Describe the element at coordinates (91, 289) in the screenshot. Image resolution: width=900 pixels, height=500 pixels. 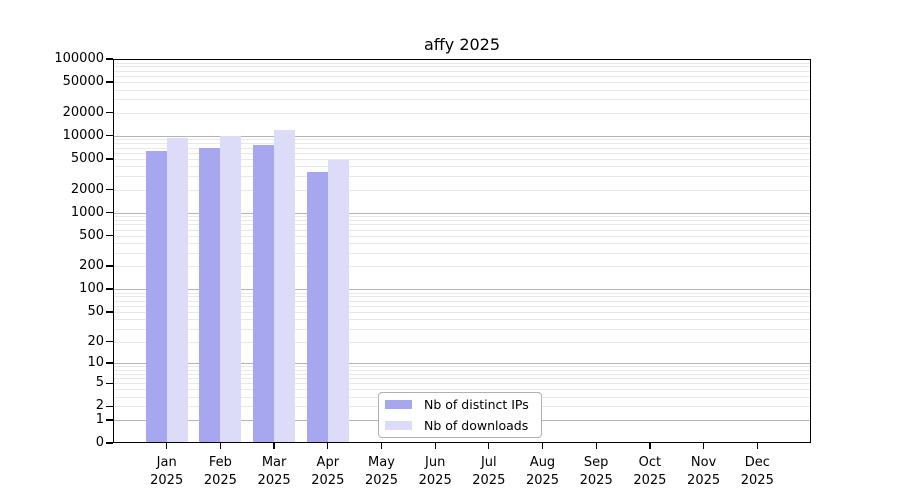
I see `y-tick-label: 100` at that location.